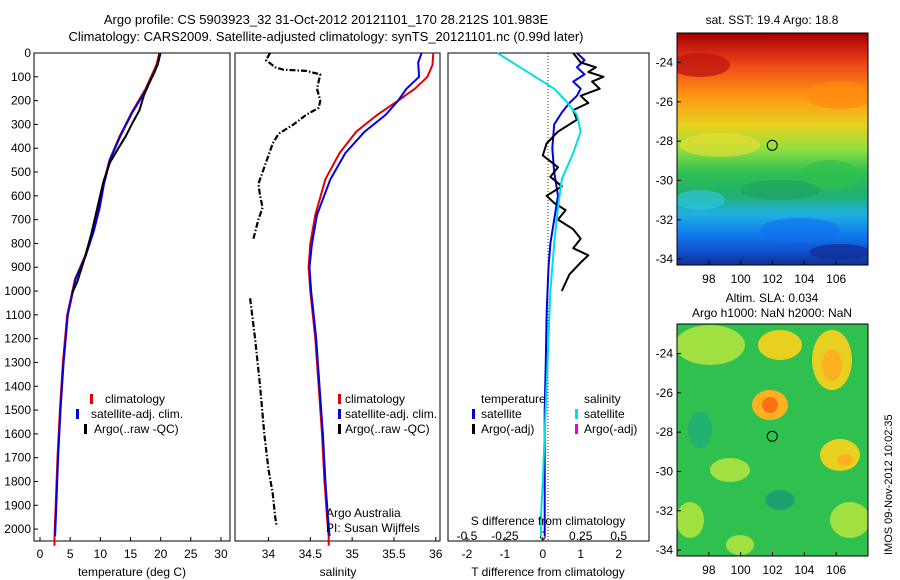  Describe the element at coordinates (665, 62) in the screenshot. I see `latitude-tick-label: -24` at that location.